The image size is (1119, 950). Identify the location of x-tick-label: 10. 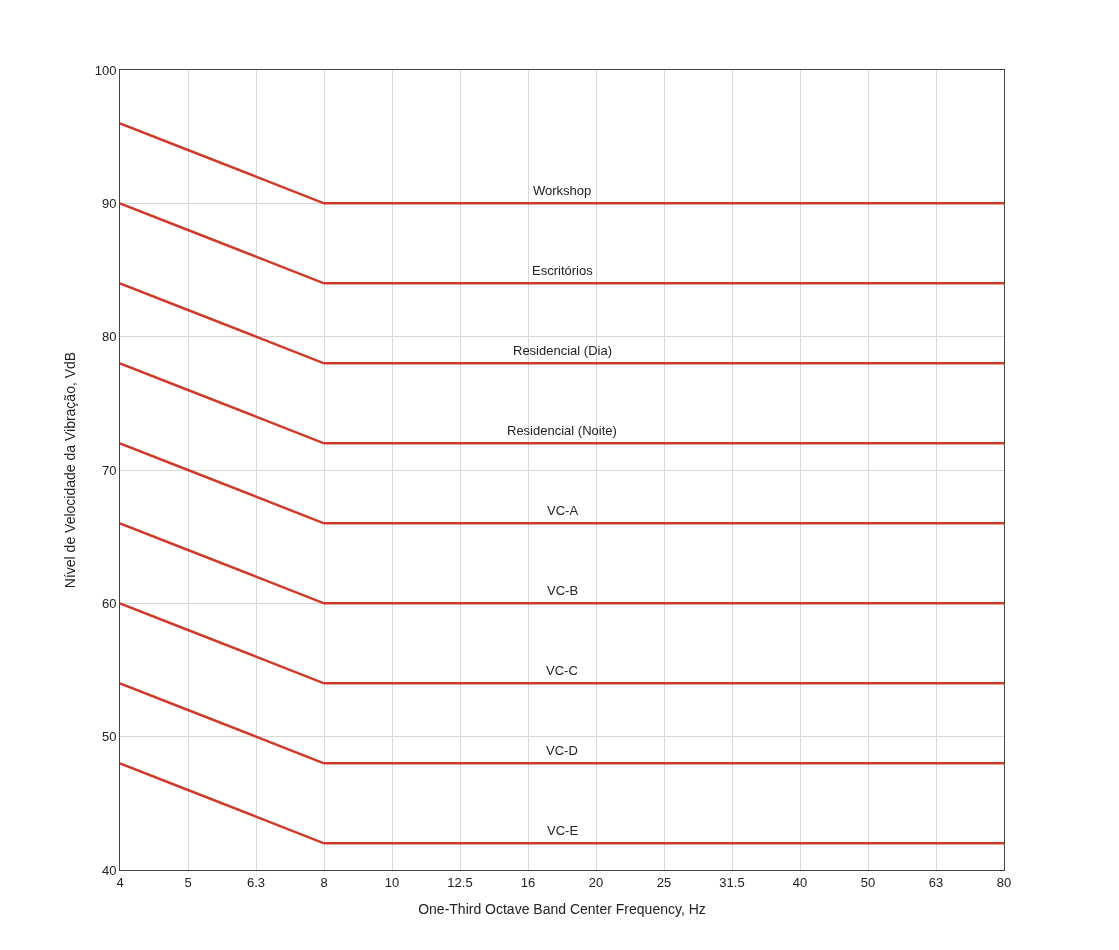
(392, 882).